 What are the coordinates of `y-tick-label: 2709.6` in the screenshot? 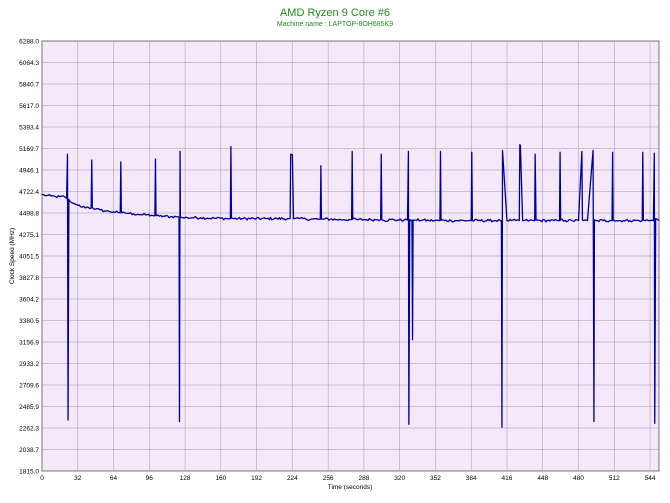 It's located at (29, 385).